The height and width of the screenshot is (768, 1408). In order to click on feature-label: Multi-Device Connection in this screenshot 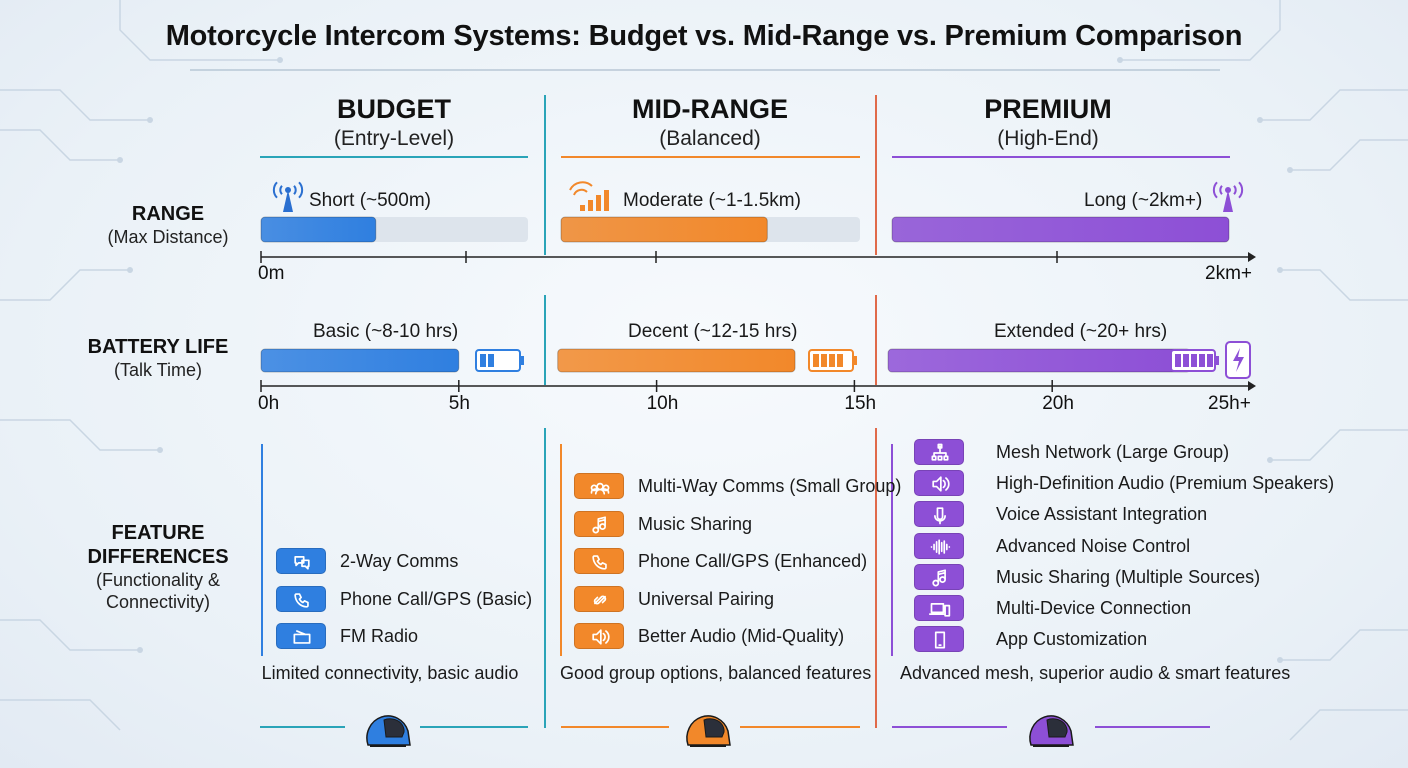, I will do `click(1094, 608)`.